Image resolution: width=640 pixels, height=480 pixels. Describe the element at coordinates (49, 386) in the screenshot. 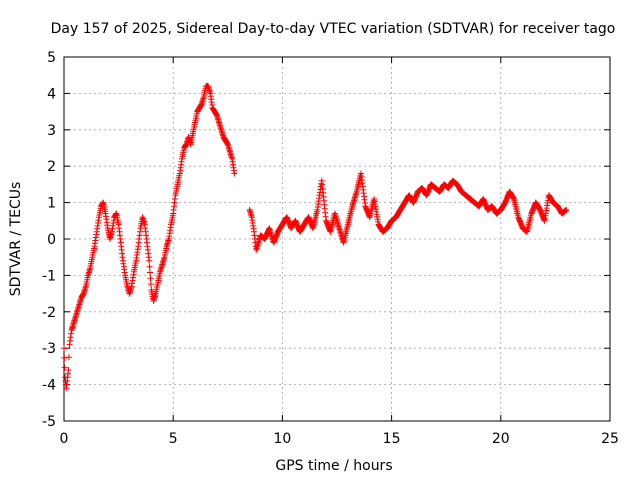

I see `y-tick-label: -4` at that location.